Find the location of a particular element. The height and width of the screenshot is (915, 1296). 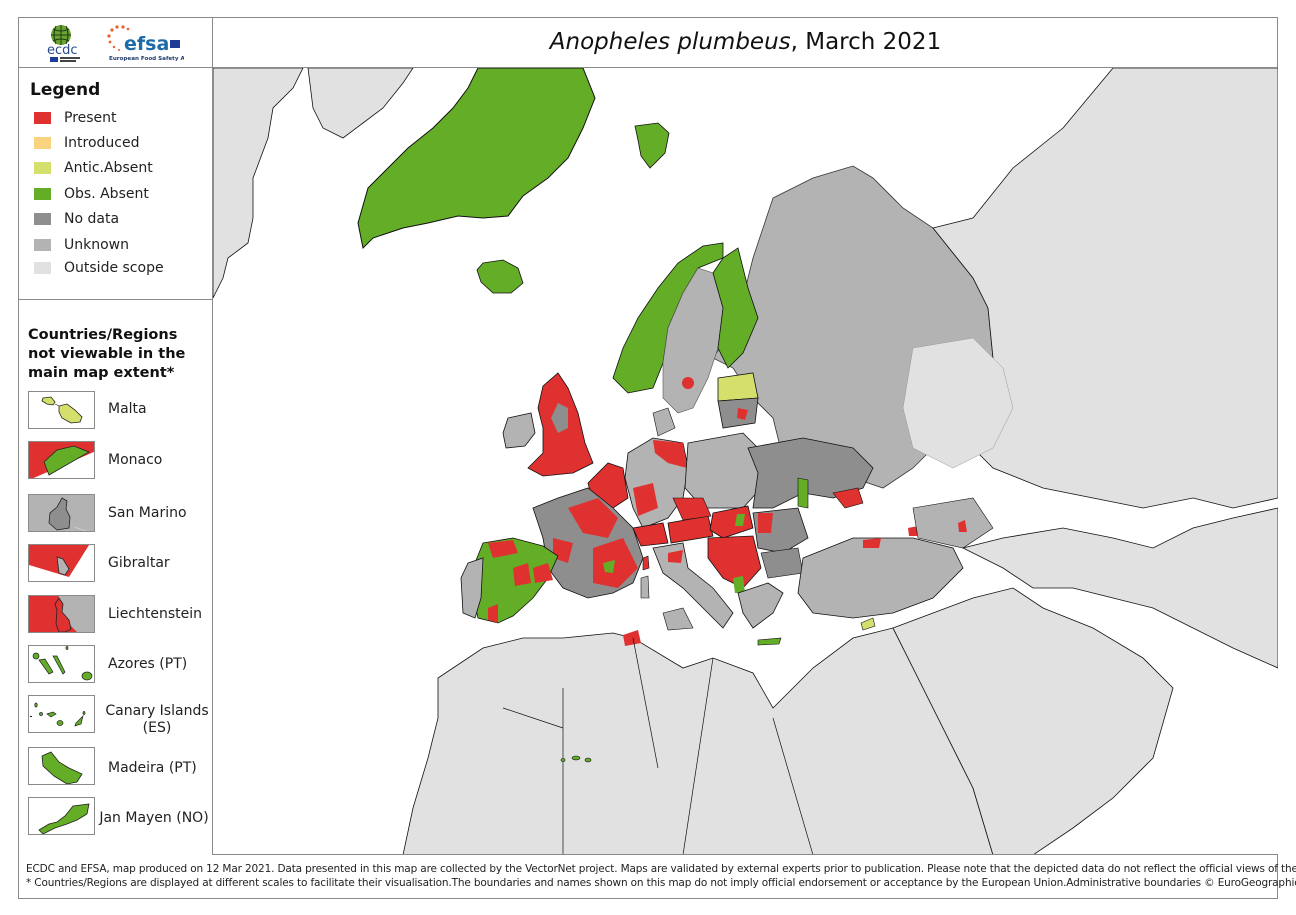

efsa-stars-icon: efsa European Food Safety Authority is located at coordinates (159, 43).